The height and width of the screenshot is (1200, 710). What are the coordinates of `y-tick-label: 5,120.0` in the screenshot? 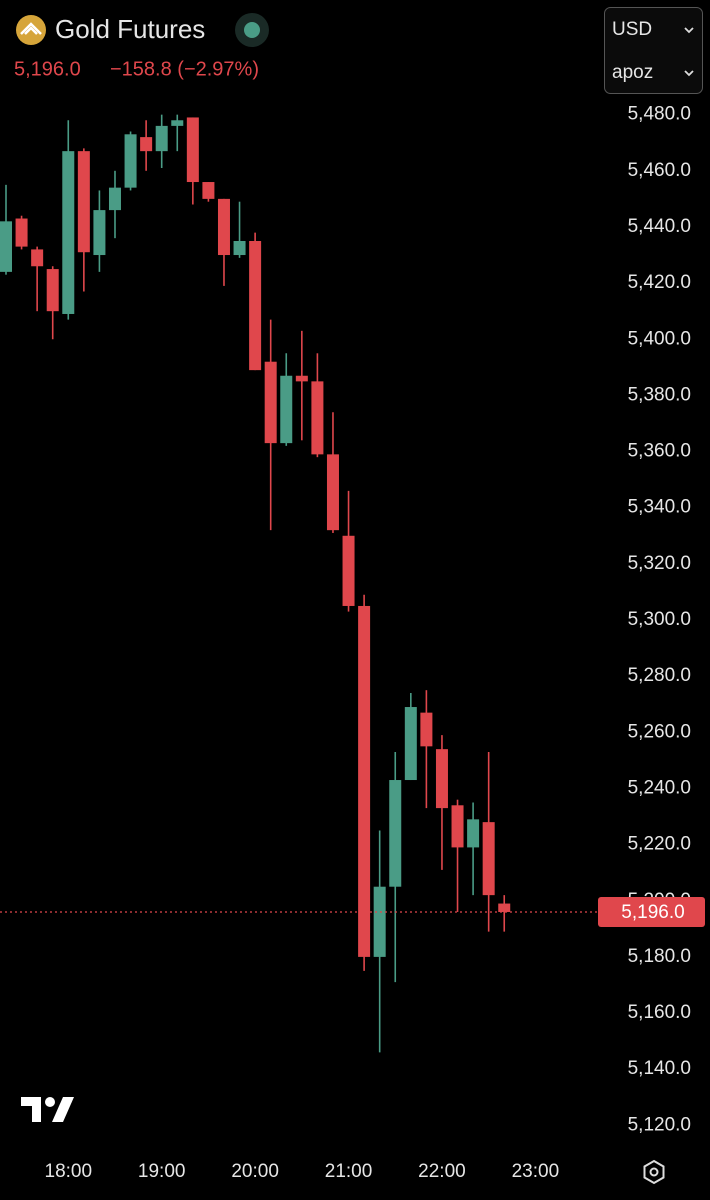 It's located at (659, 1124).